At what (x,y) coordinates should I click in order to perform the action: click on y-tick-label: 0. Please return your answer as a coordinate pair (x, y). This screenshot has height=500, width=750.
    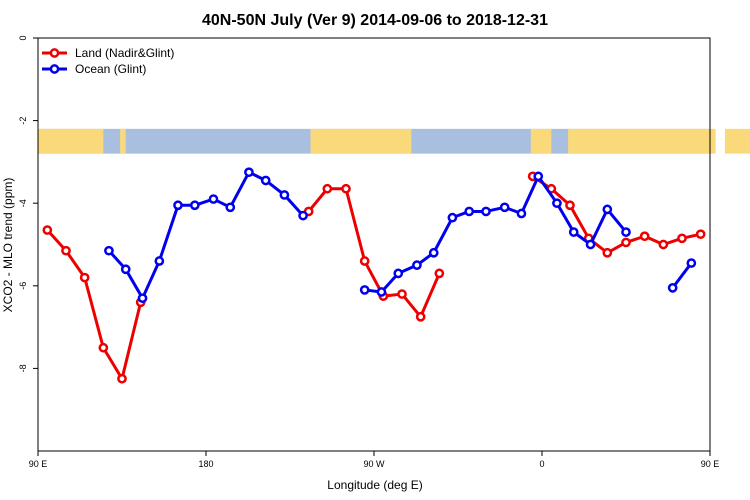
    Looking at the image, I should click on (23, 37).